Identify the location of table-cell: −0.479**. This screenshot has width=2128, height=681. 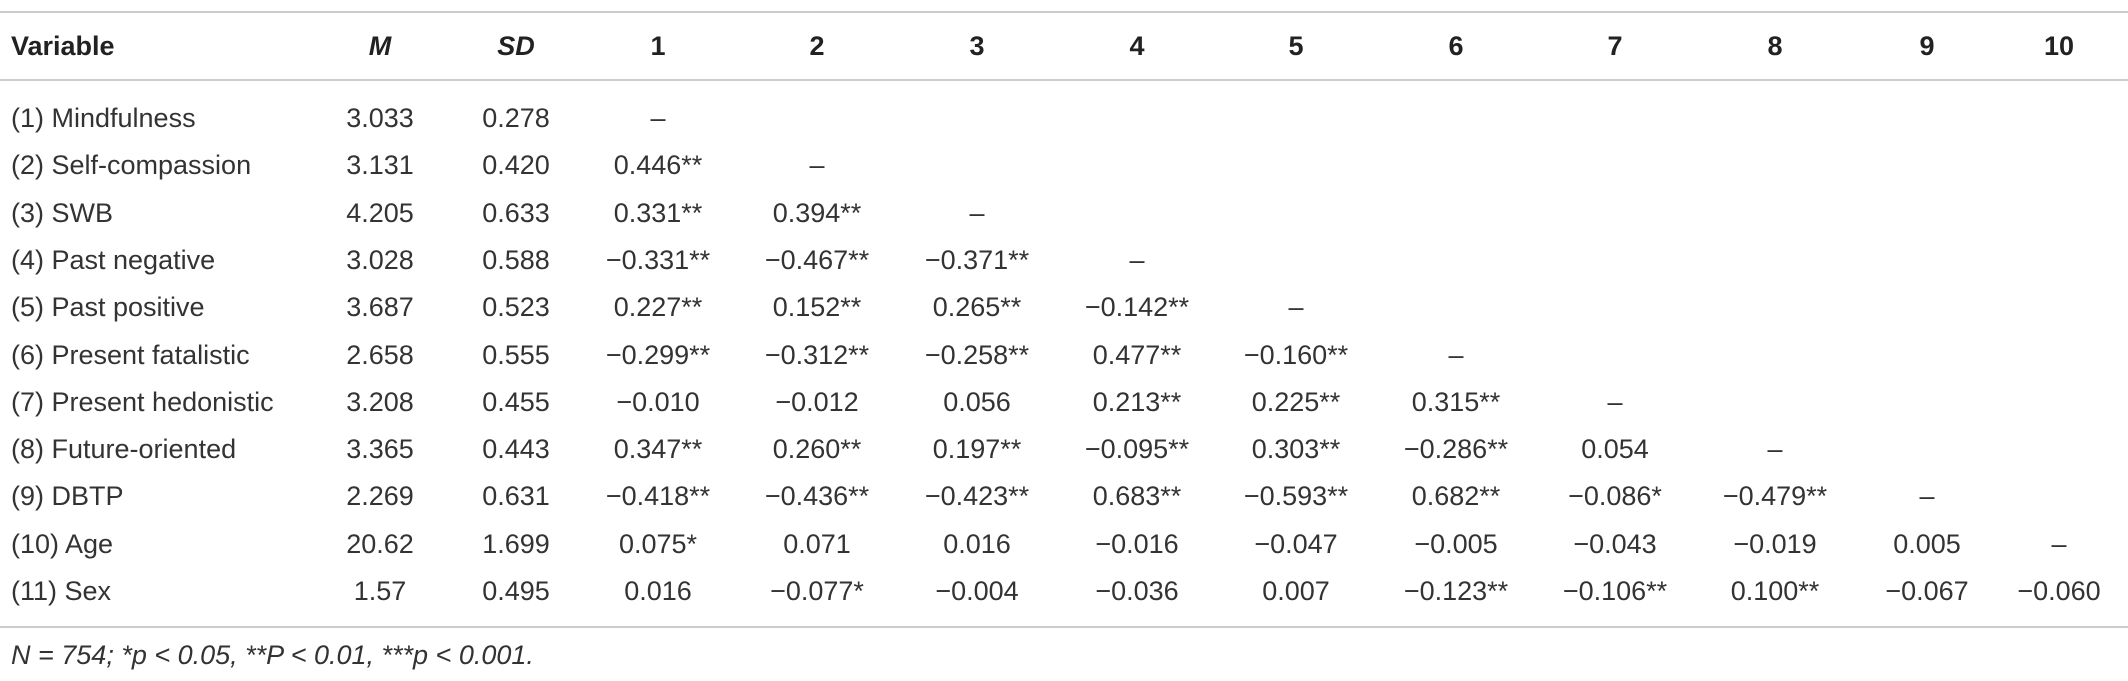
(1775, 496).